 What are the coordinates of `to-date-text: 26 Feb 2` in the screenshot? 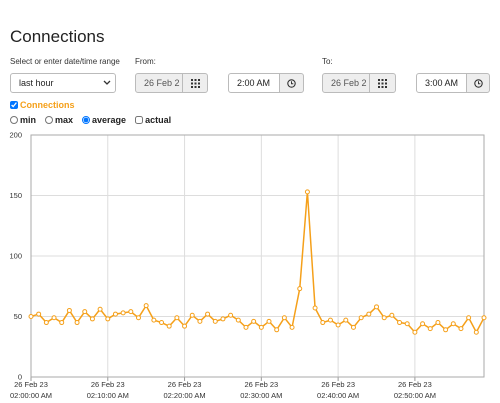 It's located at (349, 83).